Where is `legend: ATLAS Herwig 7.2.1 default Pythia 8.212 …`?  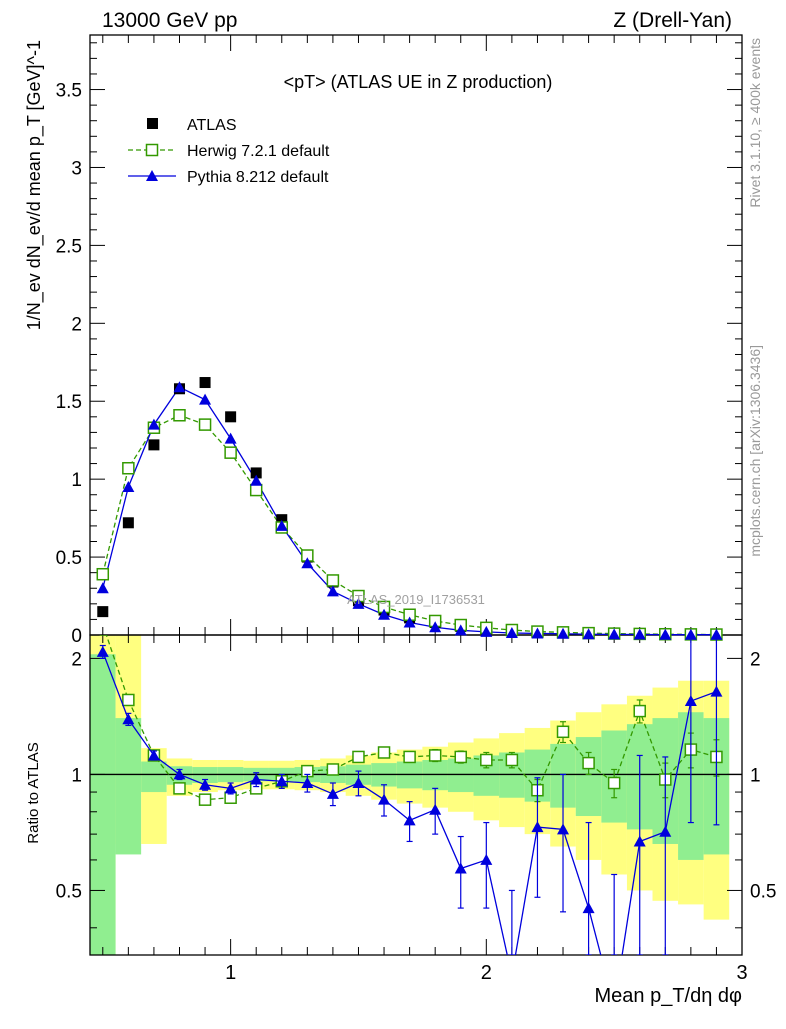 legend: ATLAS Herwig 7.2.1 default Pythia 8.212 … is located at coordinates (229, 151).